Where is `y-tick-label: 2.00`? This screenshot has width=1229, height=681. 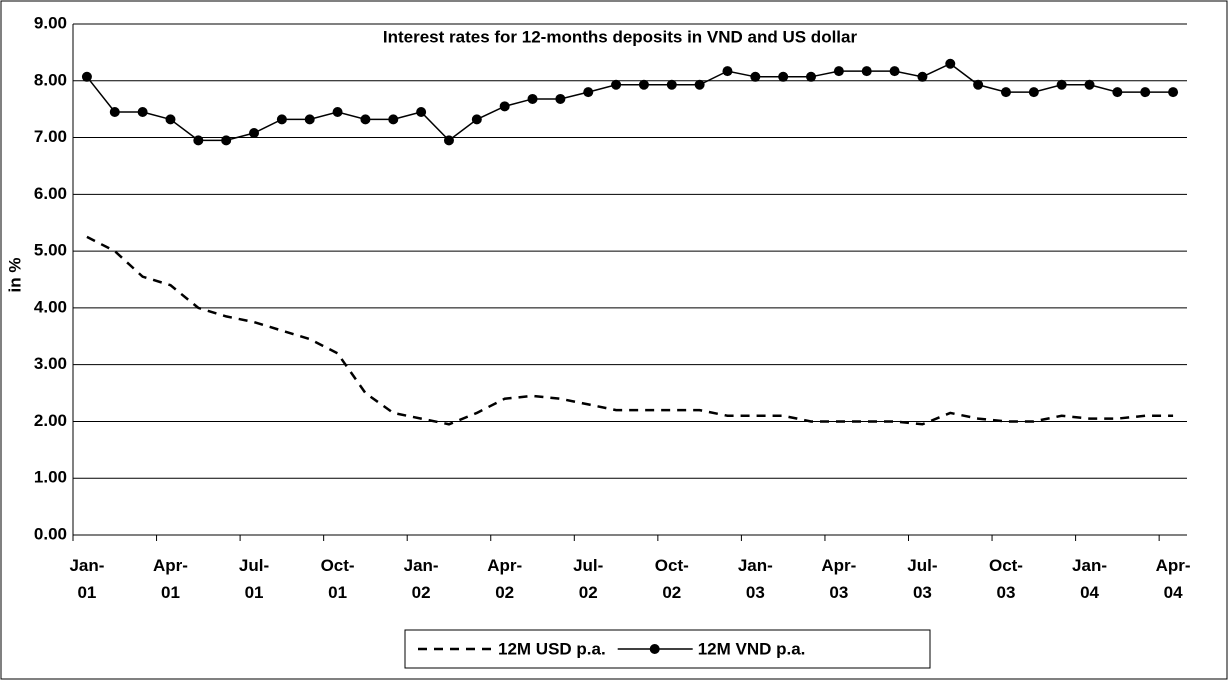 y-tick-label: 2.00 is located at coordinates (50, 420).